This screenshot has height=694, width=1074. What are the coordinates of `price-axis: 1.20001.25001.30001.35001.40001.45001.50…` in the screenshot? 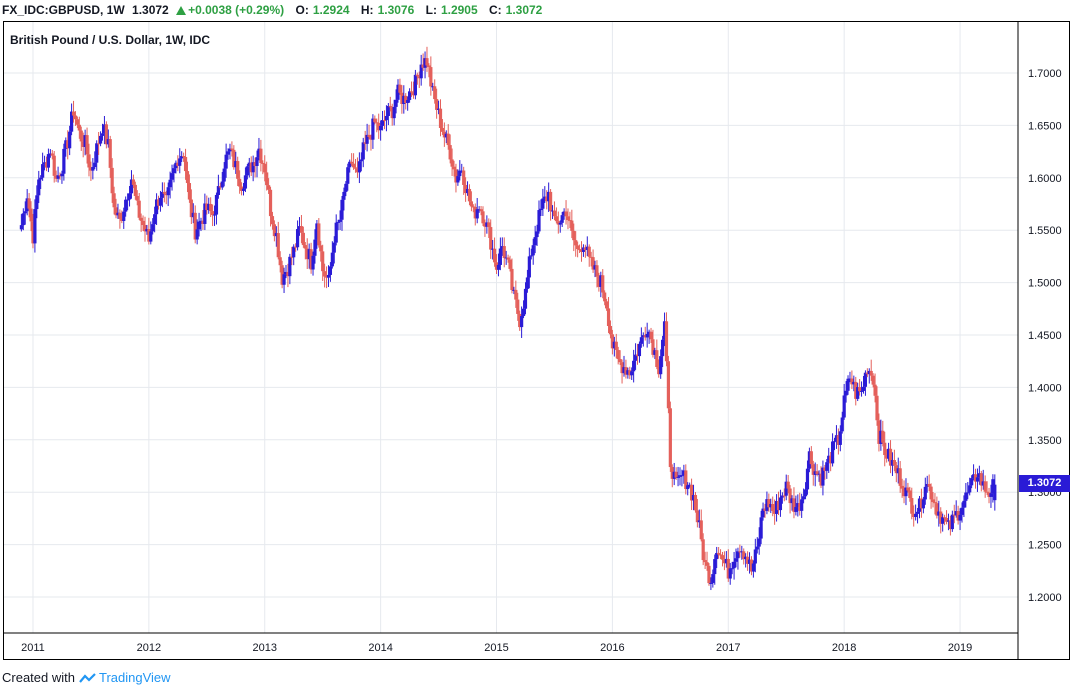 It's located at (1045, 336).